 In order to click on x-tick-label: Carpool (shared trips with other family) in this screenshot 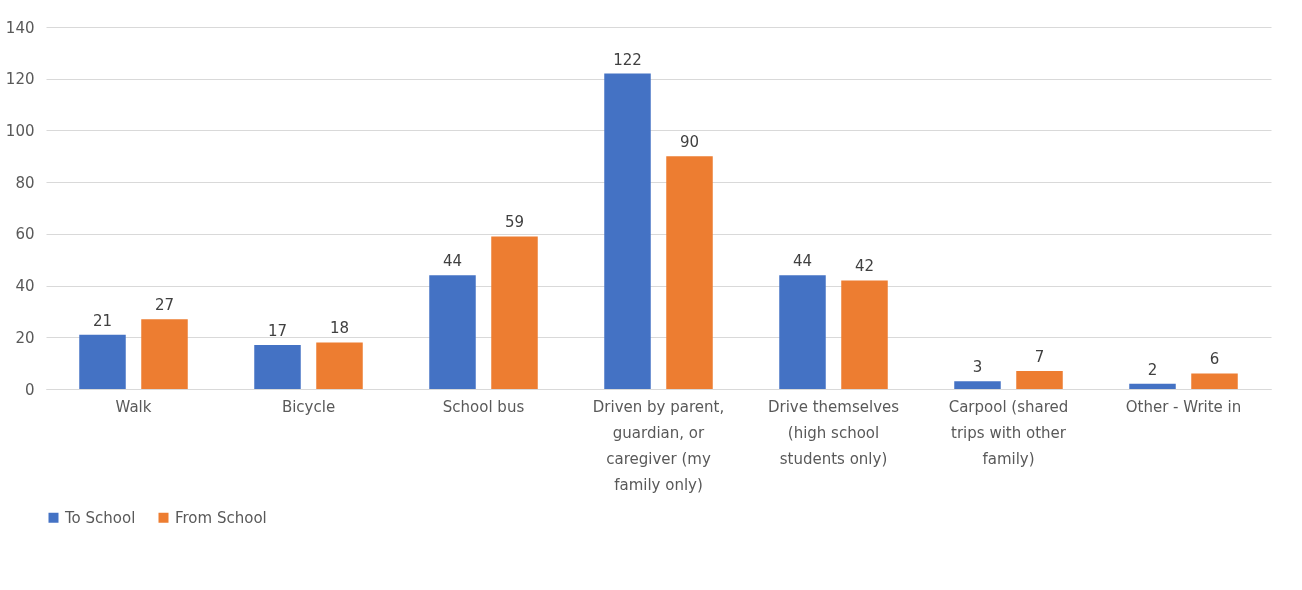, I will do `click(1008, 432)`.